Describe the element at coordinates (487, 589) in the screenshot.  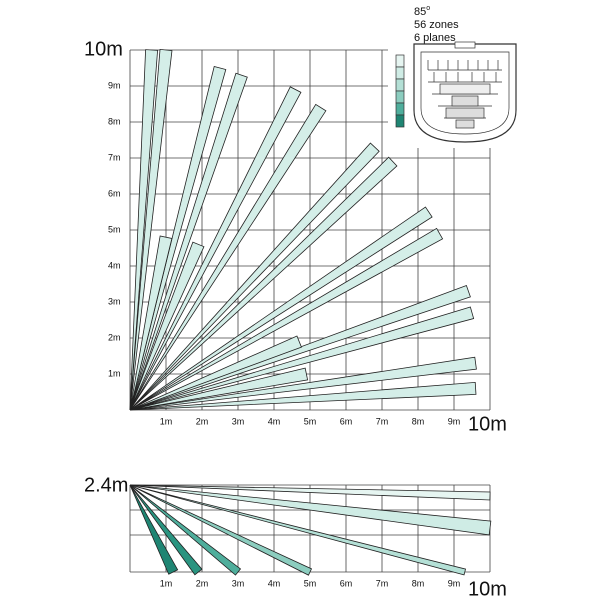
I see `side-x-end-label: 10m` at that location.